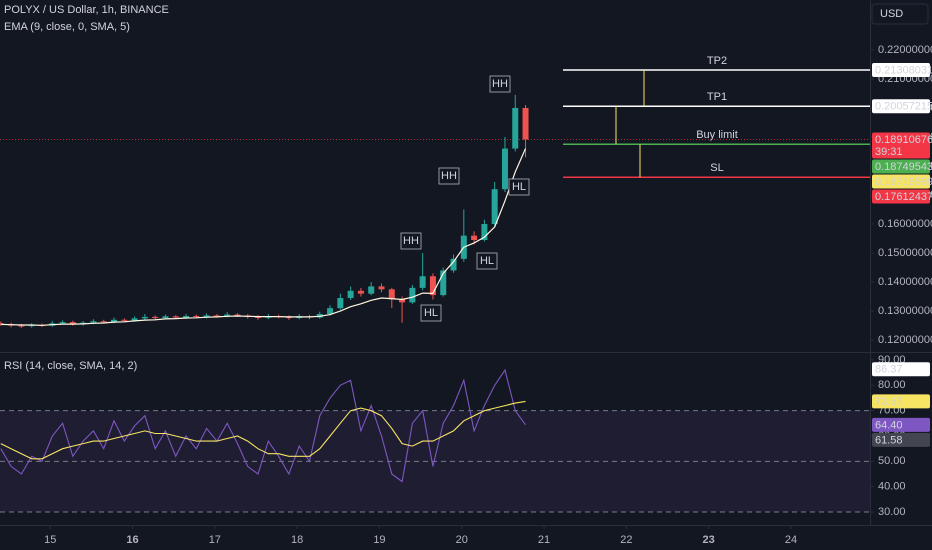  What do you see at coordinates (891, 14) in the screenshot?
I see `currency: USD` at bounding box center [891, 14].